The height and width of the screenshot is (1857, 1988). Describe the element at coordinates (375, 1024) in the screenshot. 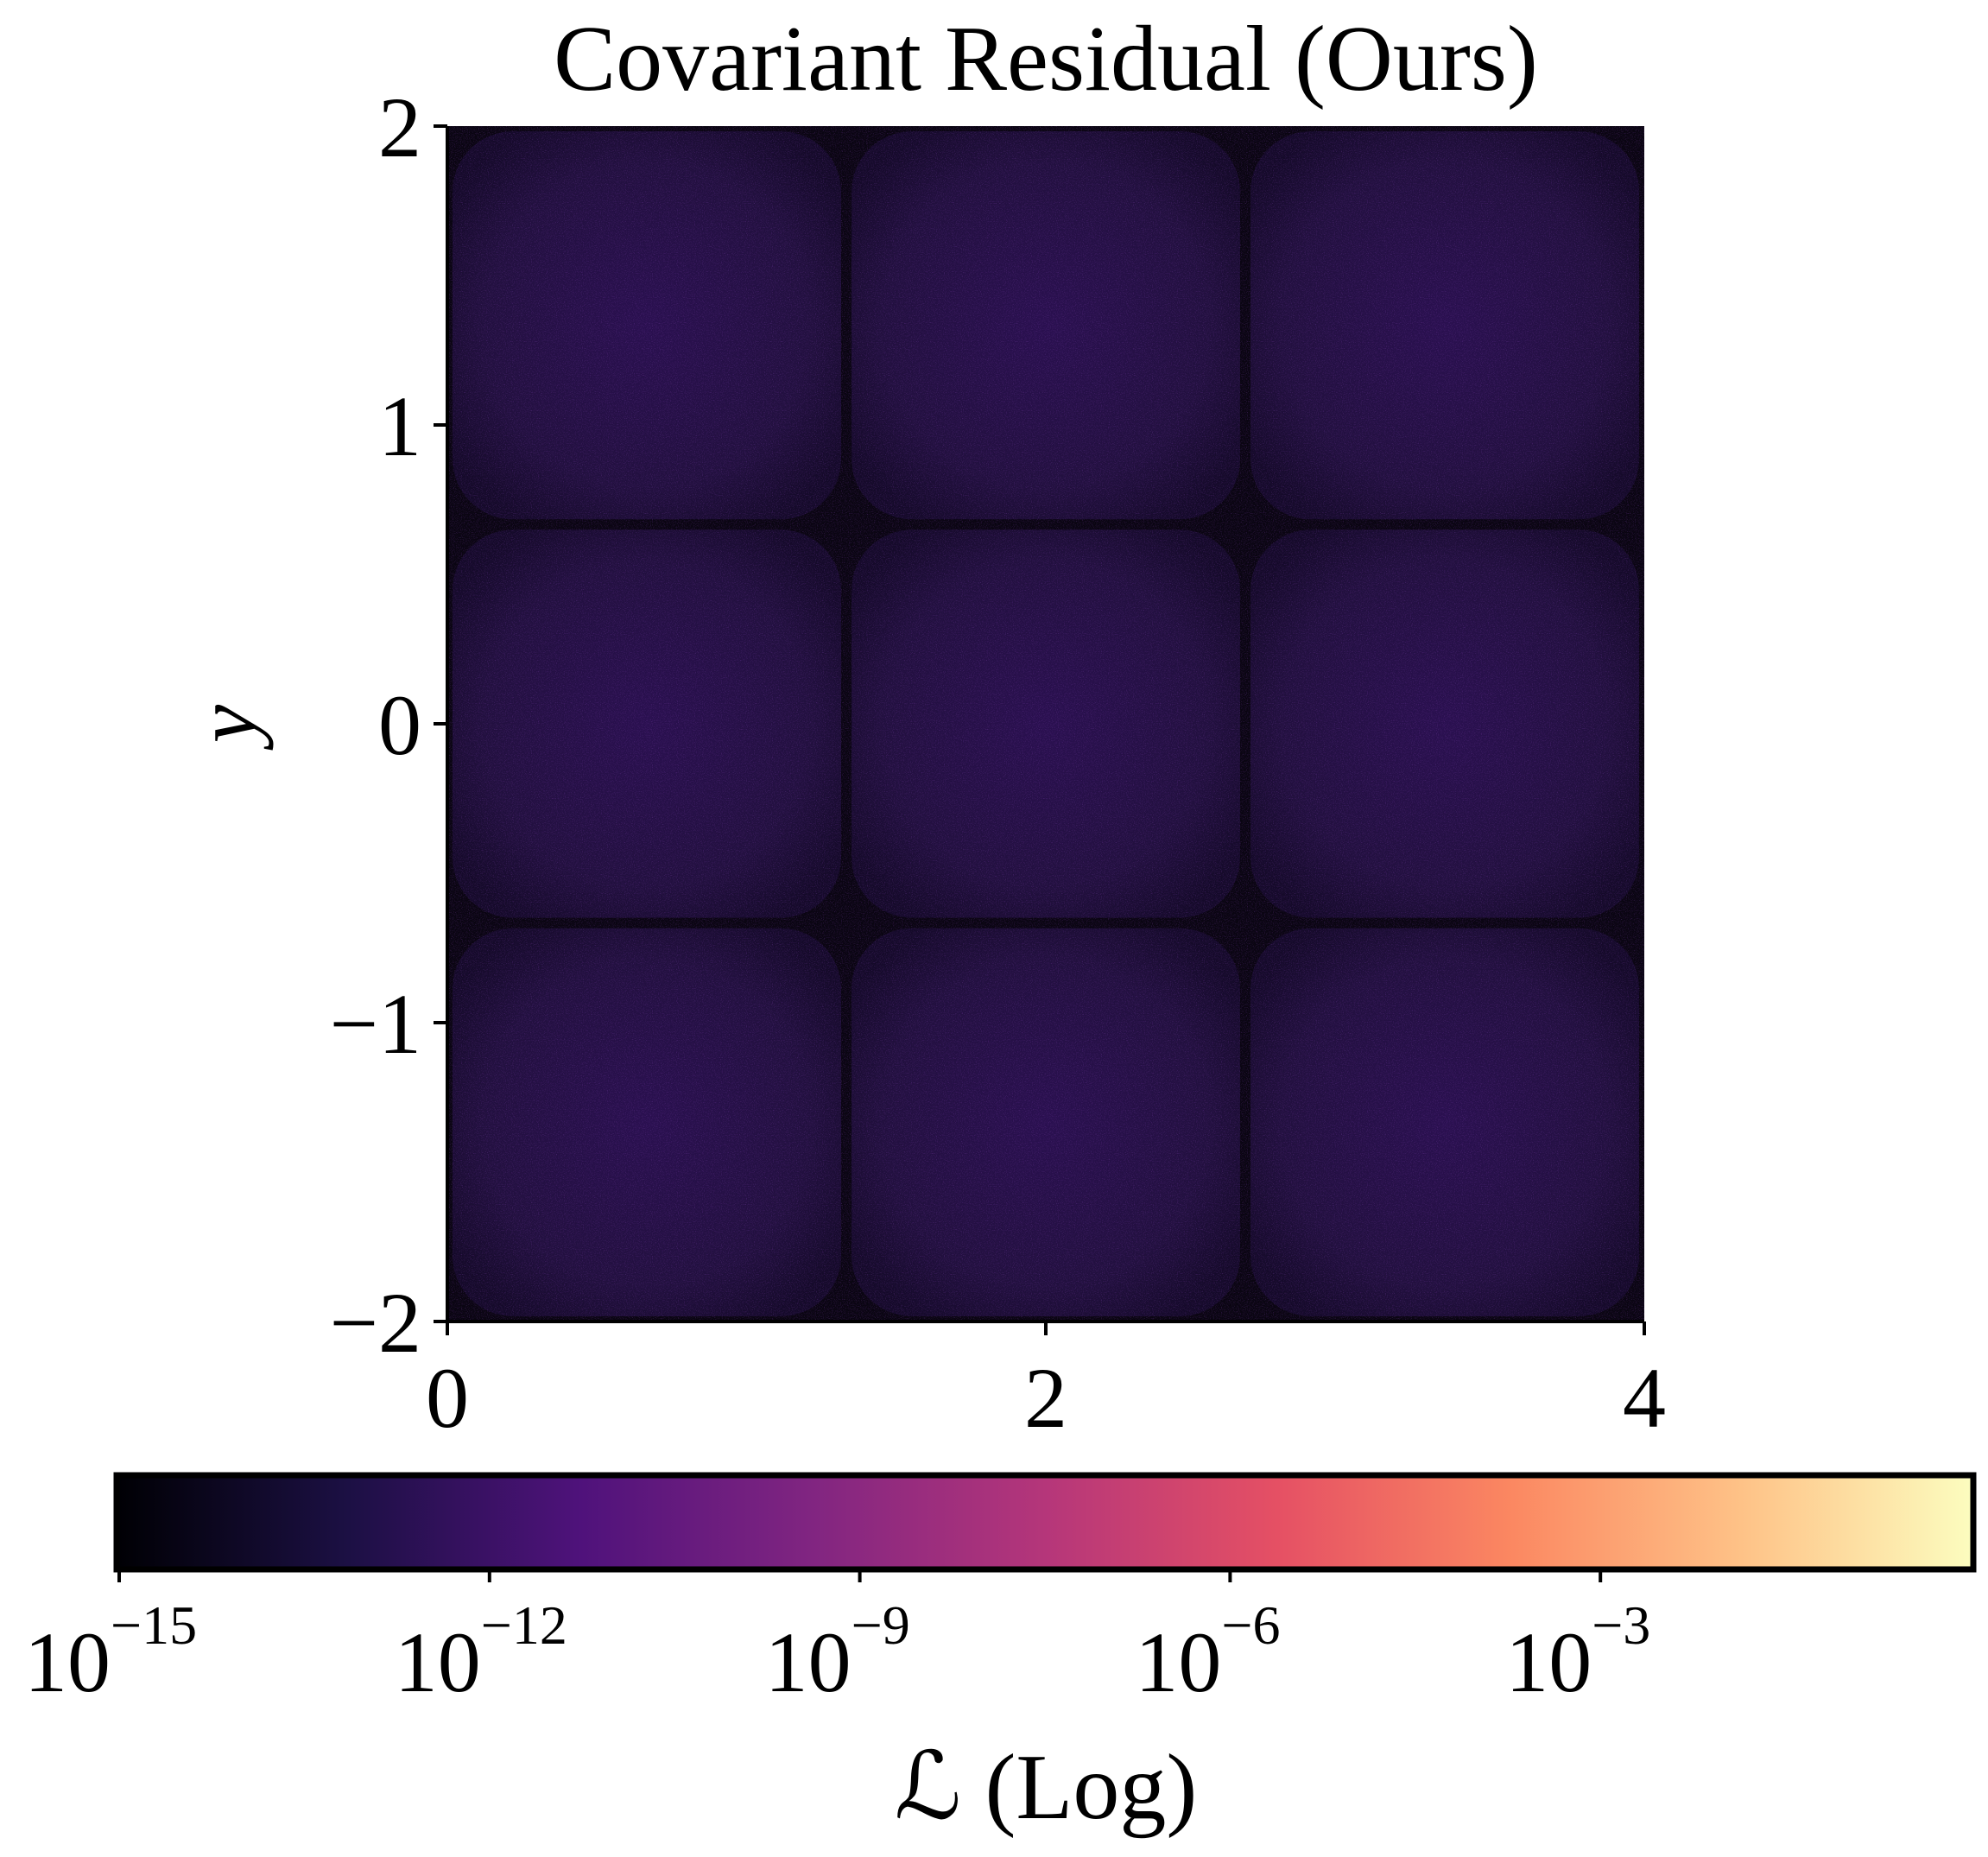

I see `y-tick-label: −1` at that location.